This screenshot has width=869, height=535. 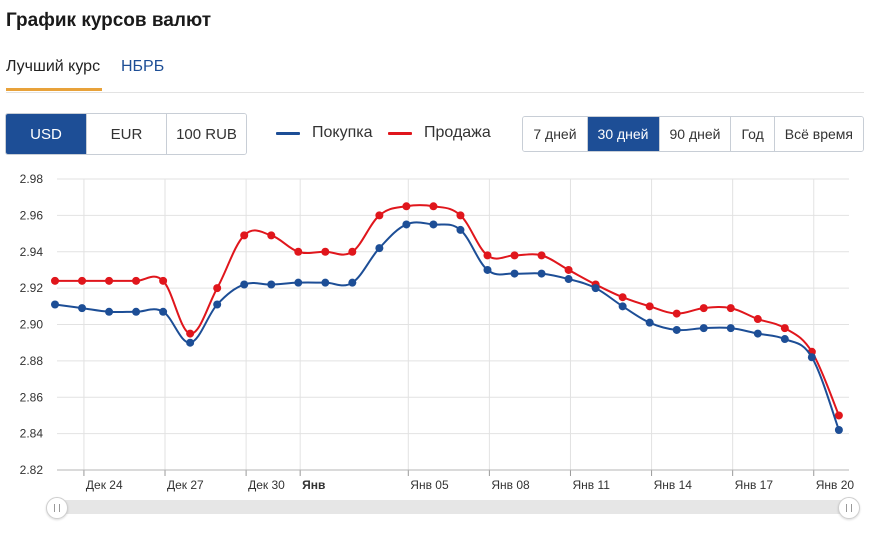 What do you see at coordinates (53, 66) in the screenshot?
I see `tab-best-rate: Лучший курс` at bounding box center [53, 66].